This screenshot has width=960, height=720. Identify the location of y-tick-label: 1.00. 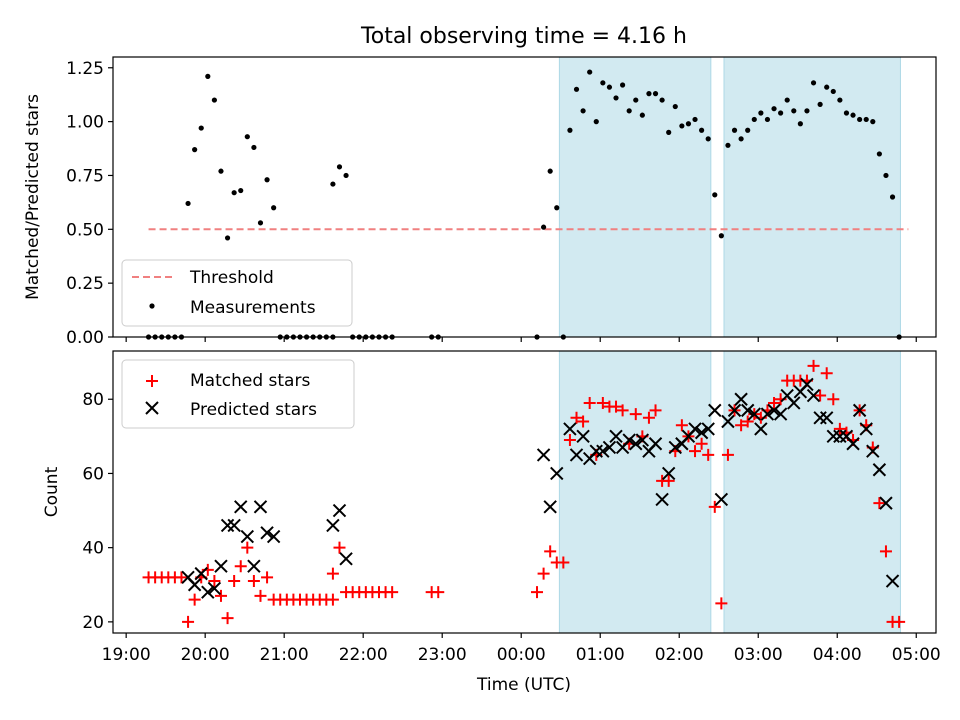
(85, 123).